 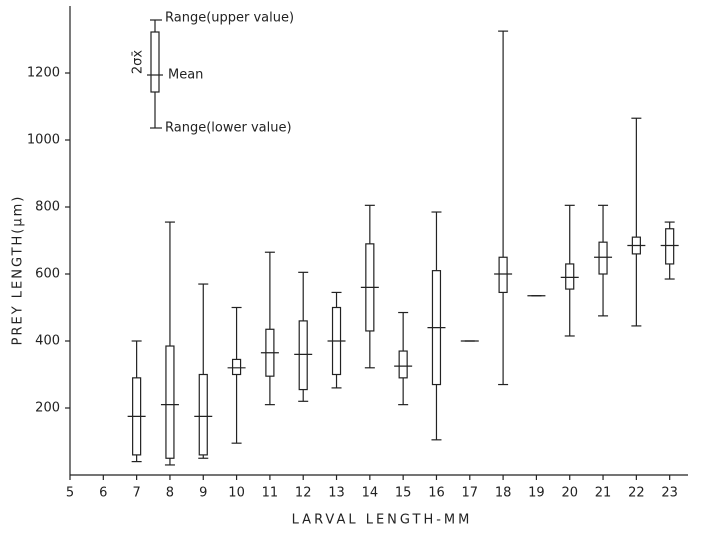 What do you see at coordinates (370, 493) in the screenshot?
I see `x-tick-label: 14` at bounding box center [370, 493].